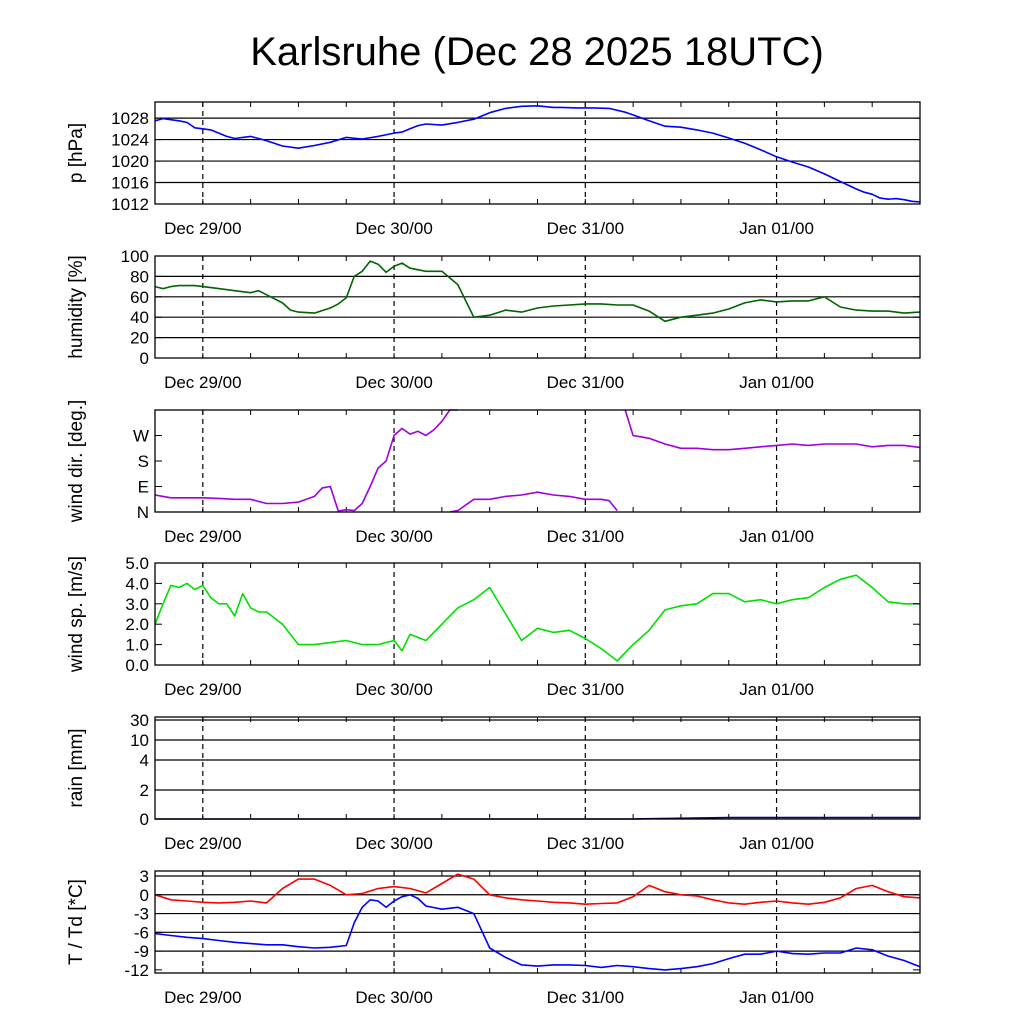 The width and height of the screenshot is (1024, 1029). What do you see at coordinates (76, 922) in the screenshot?
I see `y-axis-label: T / Td [*C]` at bounding box center [76, 922].